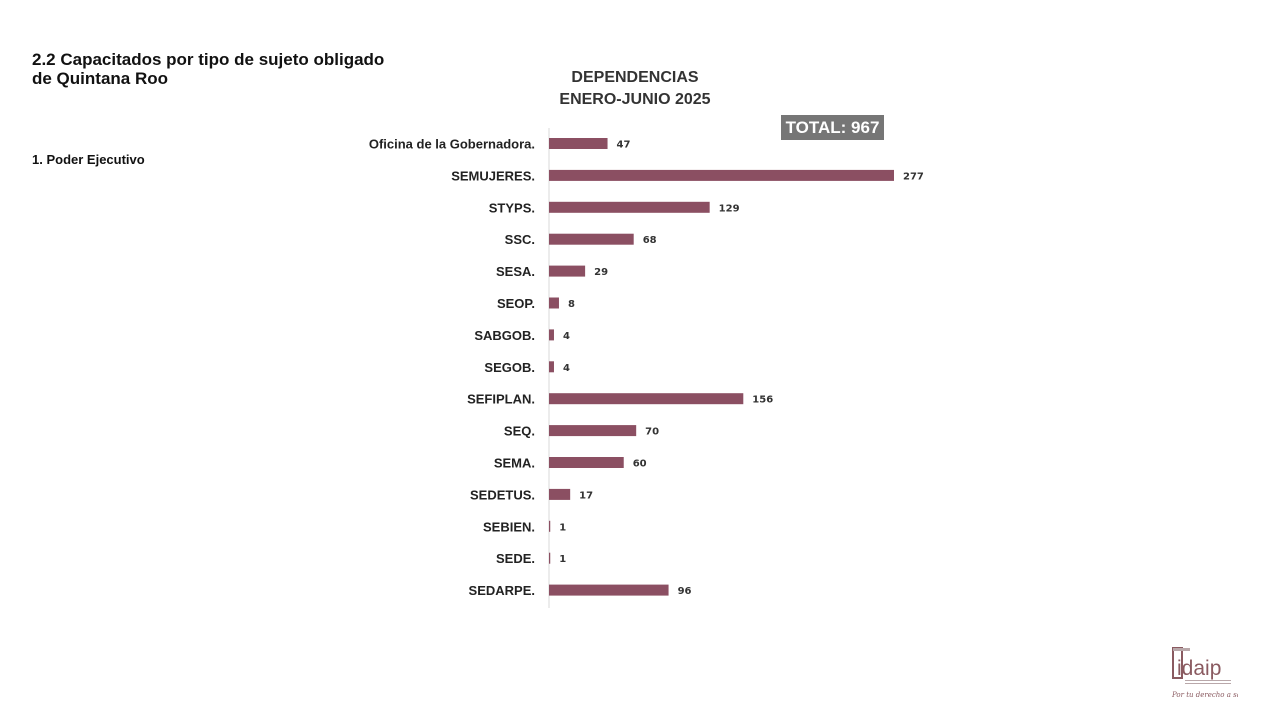 This screenshot has width=1280, height=720. Describe the element at coordinates (515, 271) in the screenshot. I see `category-label: SESA.` at that location.